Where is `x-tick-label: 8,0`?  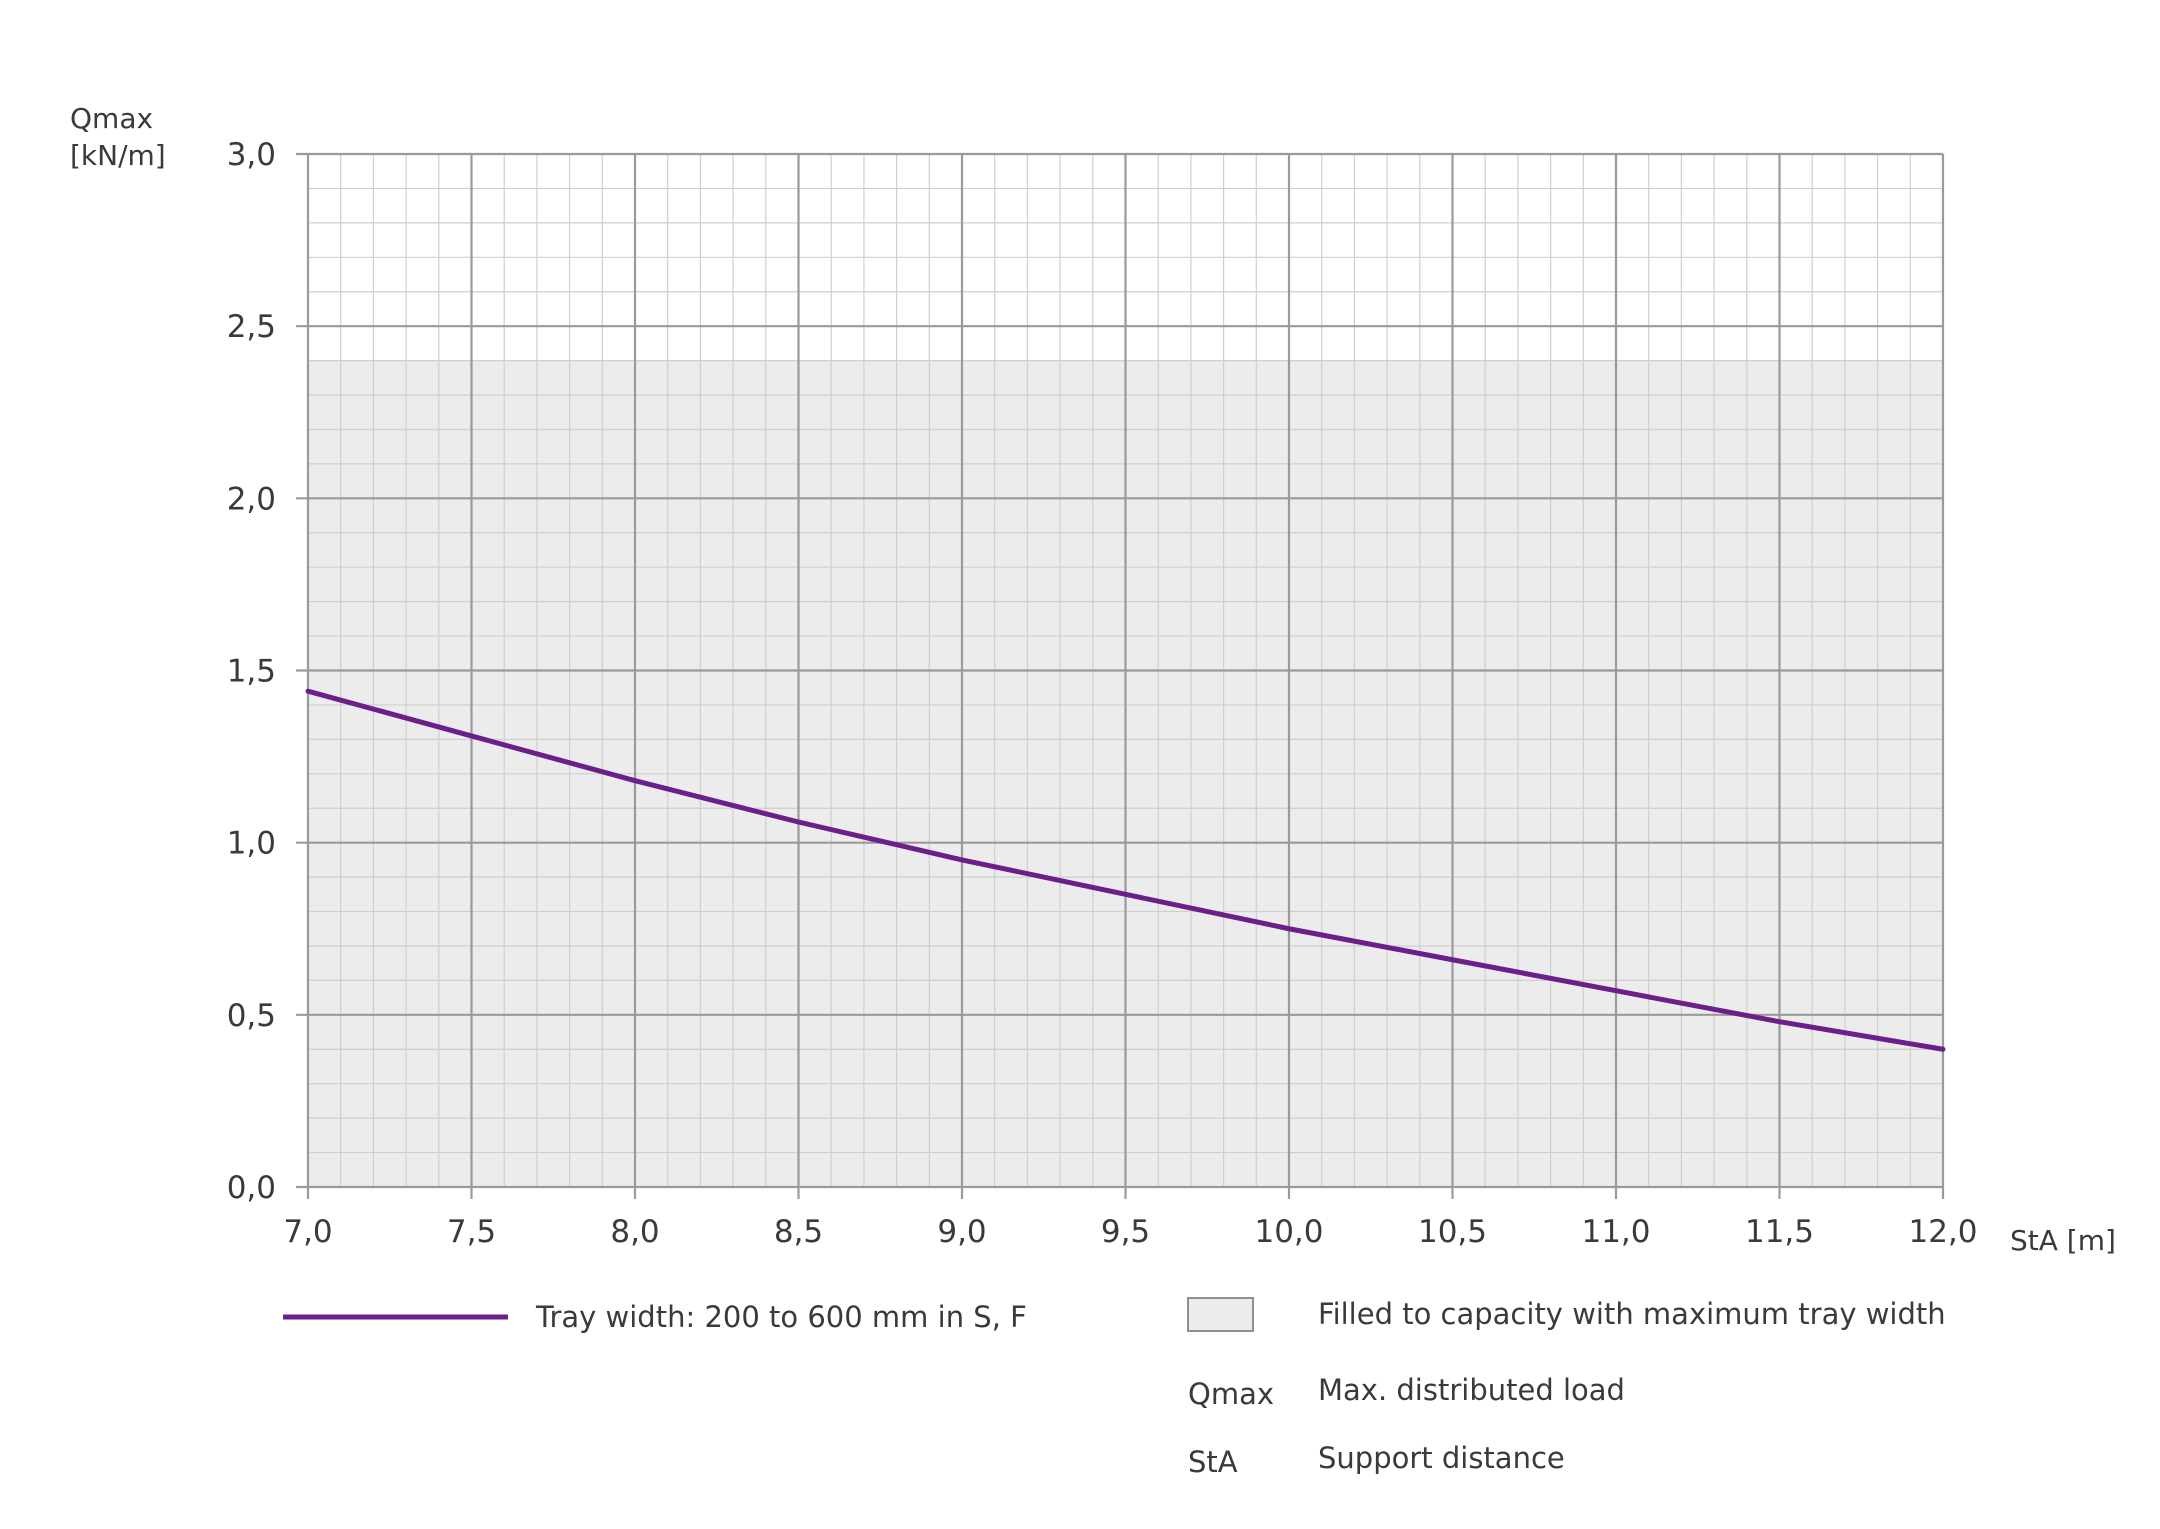
x-tick-label: 8,0 is located at coordinates (634, 1232).